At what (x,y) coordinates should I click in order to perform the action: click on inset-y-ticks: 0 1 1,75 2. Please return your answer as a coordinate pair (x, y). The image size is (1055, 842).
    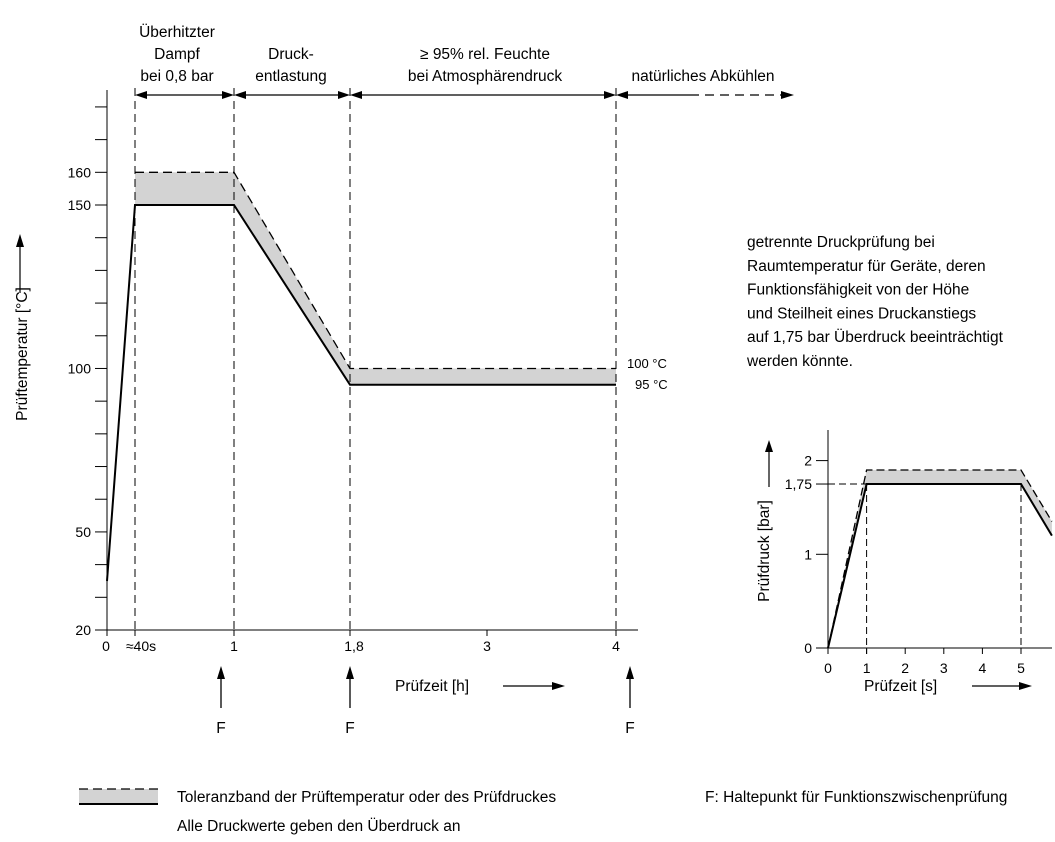
    Looking at the image, I should click on (806, 554).